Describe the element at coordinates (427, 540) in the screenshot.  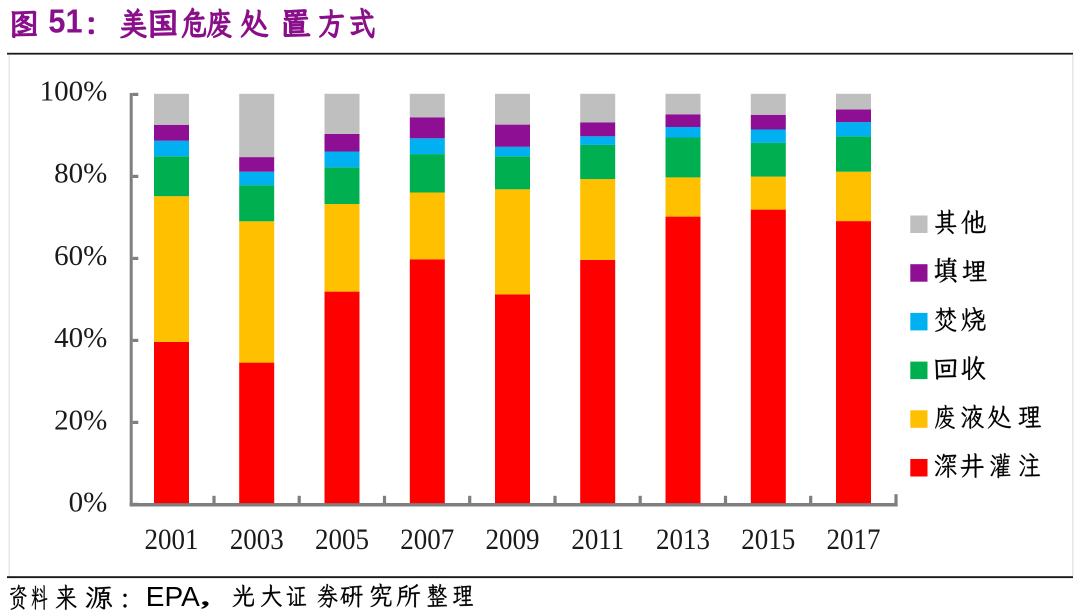
I see `svg-text: 2007` at that location.